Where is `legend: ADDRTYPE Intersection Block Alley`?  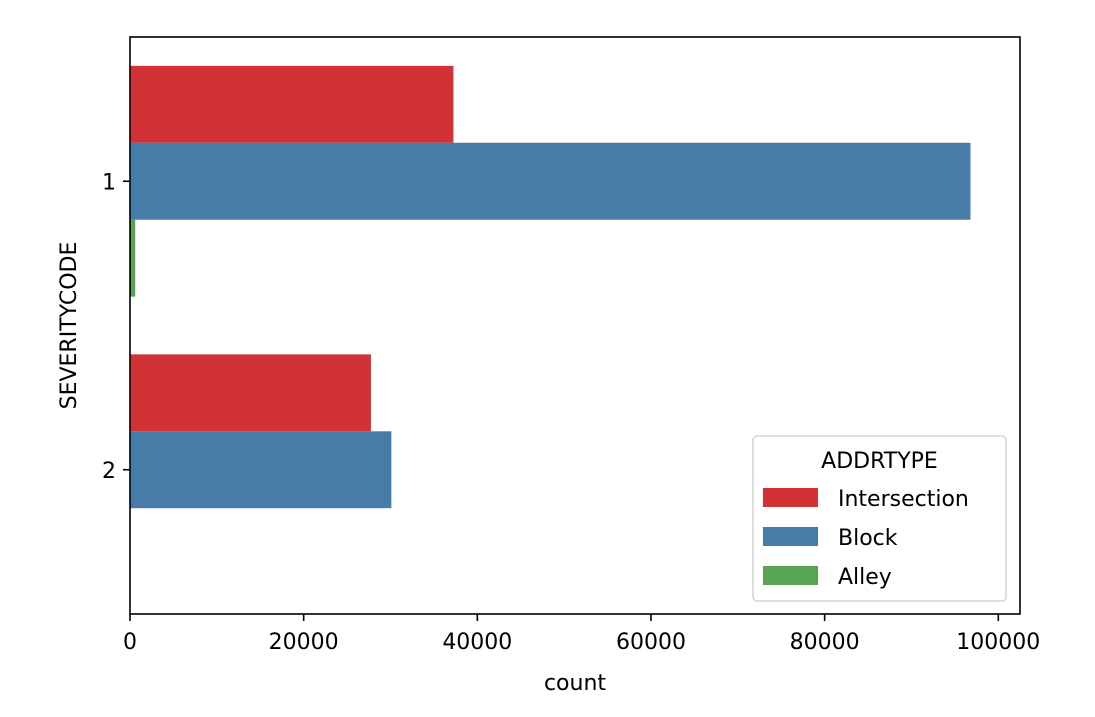 legend: ADDRTYPE Intersection Block Alley is located at coordinates (879, 518).